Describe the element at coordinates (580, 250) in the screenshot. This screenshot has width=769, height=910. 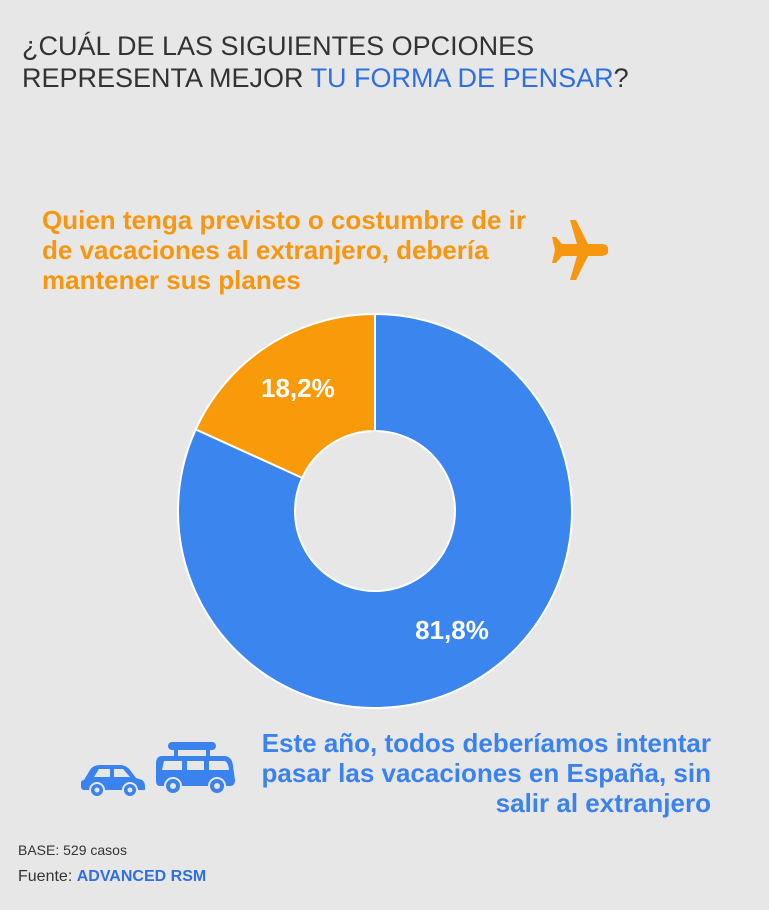
I see `plane-icon` at that location.